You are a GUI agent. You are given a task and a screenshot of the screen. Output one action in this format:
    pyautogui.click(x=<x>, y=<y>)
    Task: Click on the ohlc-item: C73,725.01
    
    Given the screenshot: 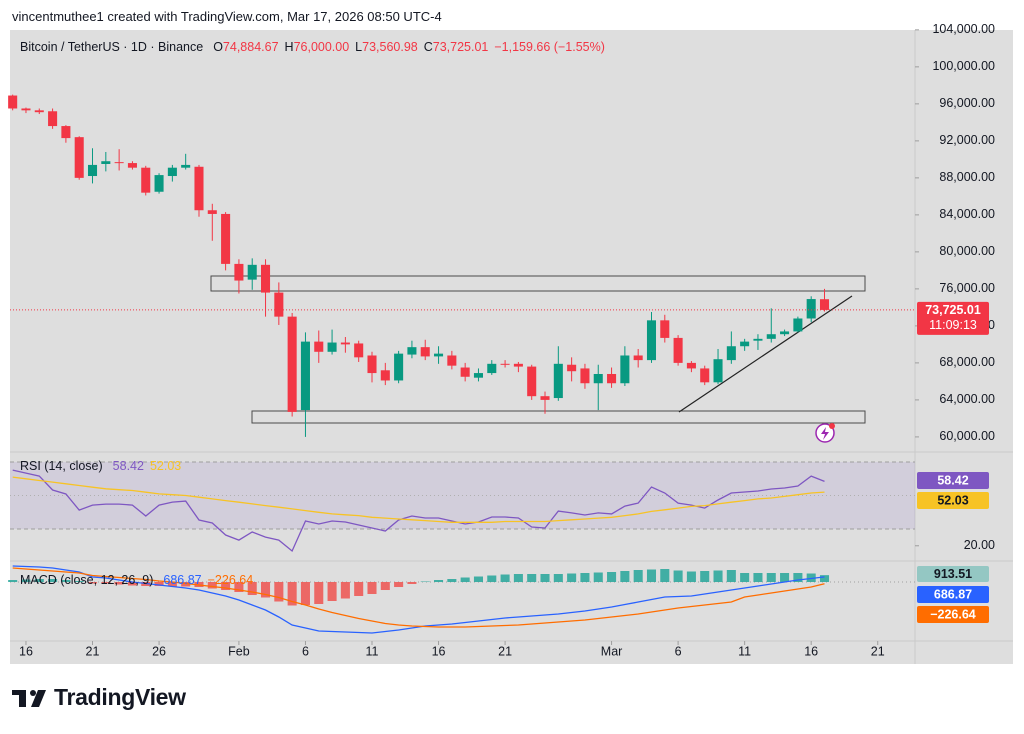 What is the action you would take?
    pyautogui.click(x=456, y=47)
    